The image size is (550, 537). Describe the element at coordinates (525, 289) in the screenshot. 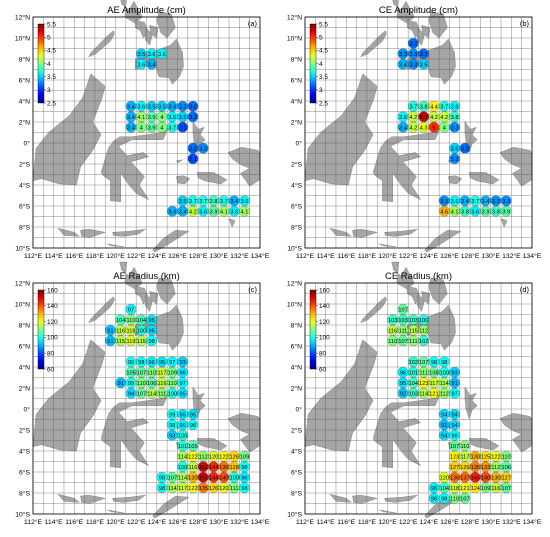

I see `panel-label: (d)` at that location.